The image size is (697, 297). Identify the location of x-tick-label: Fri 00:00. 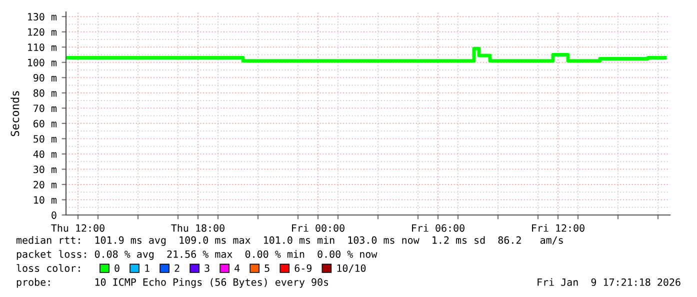
(318, 228).